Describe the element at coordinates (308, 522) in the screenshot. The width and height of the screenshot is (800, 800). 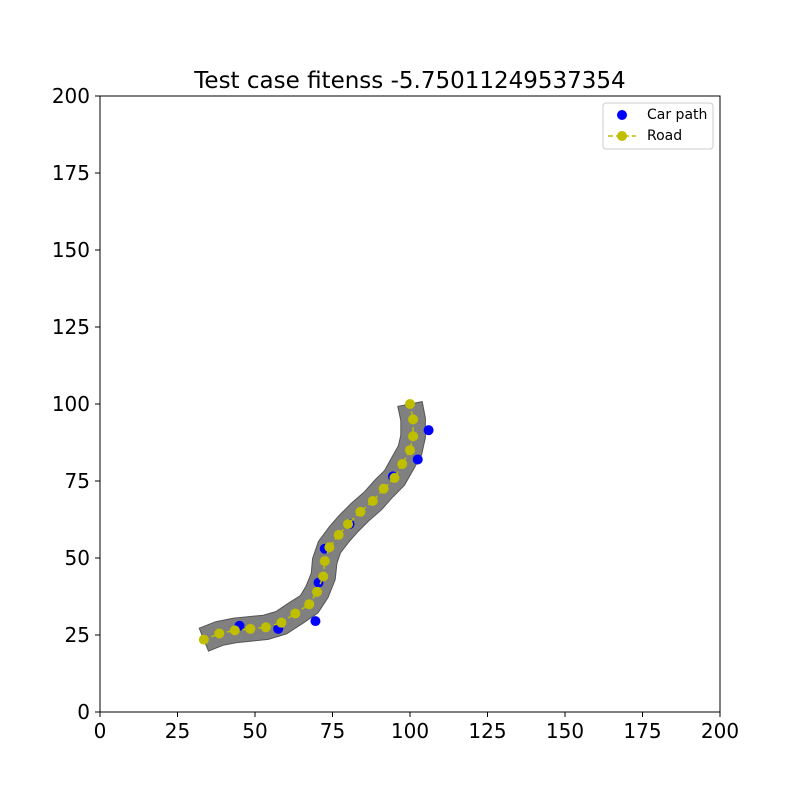
I see `road-line` at that location.